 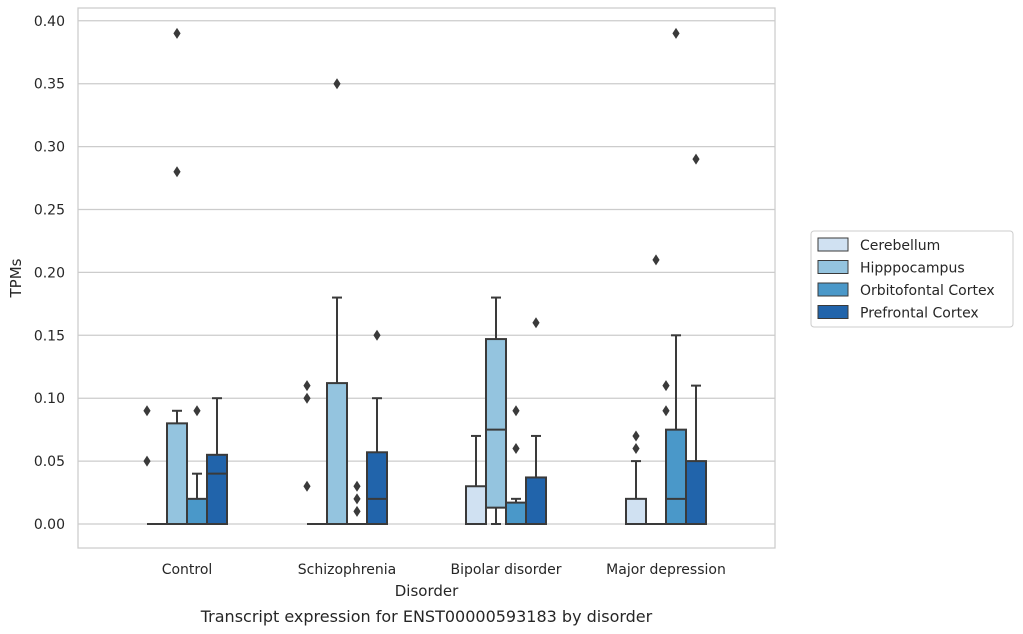 I want to click on legend-entry-label: Hipppocampus, so click(x=912, y=269).